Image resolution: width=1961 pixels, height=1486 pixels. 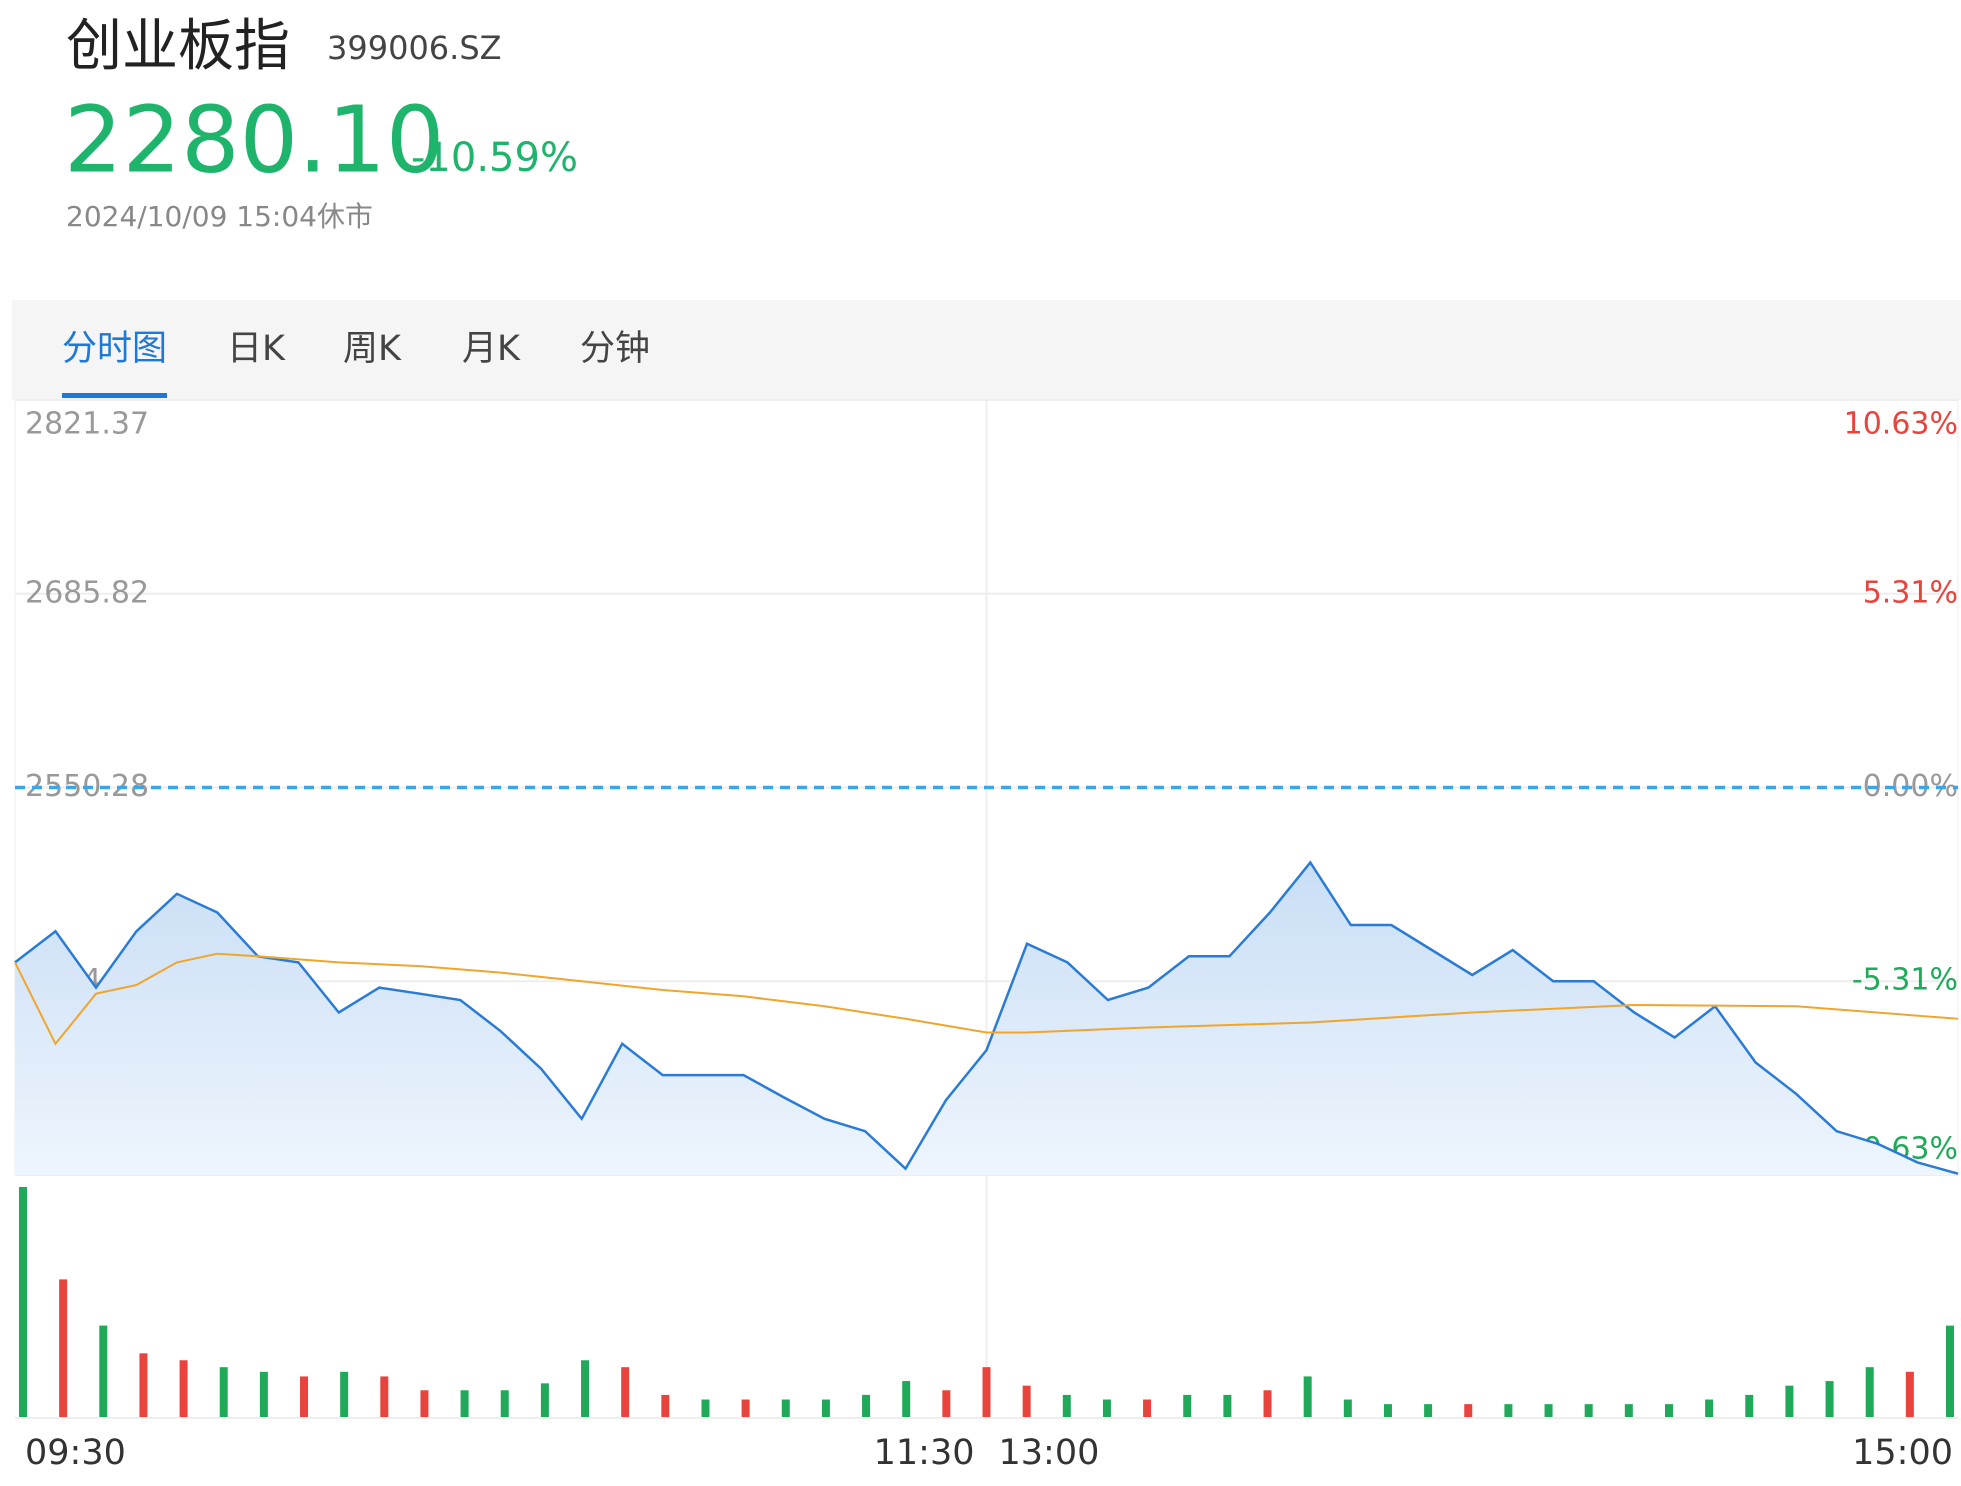 I want to click on x-tick-label: 09:30, so click(x=75, y=1453).